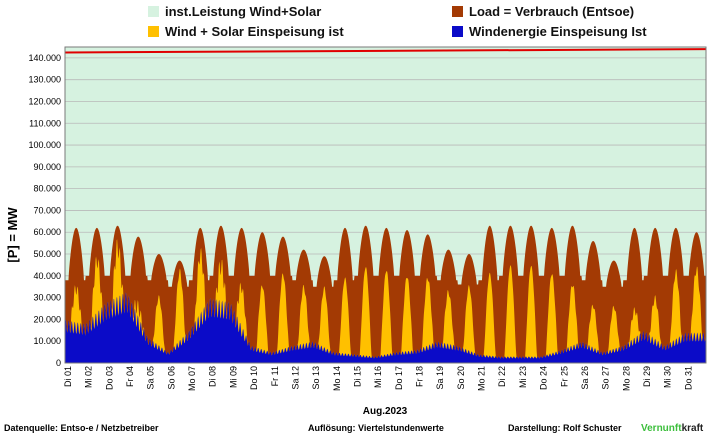 This screenshot has height=435, width=711. Describe the element at coordinates (440, 378) in the screenshot. I see `x-tick-label: Sa 19` at that location.